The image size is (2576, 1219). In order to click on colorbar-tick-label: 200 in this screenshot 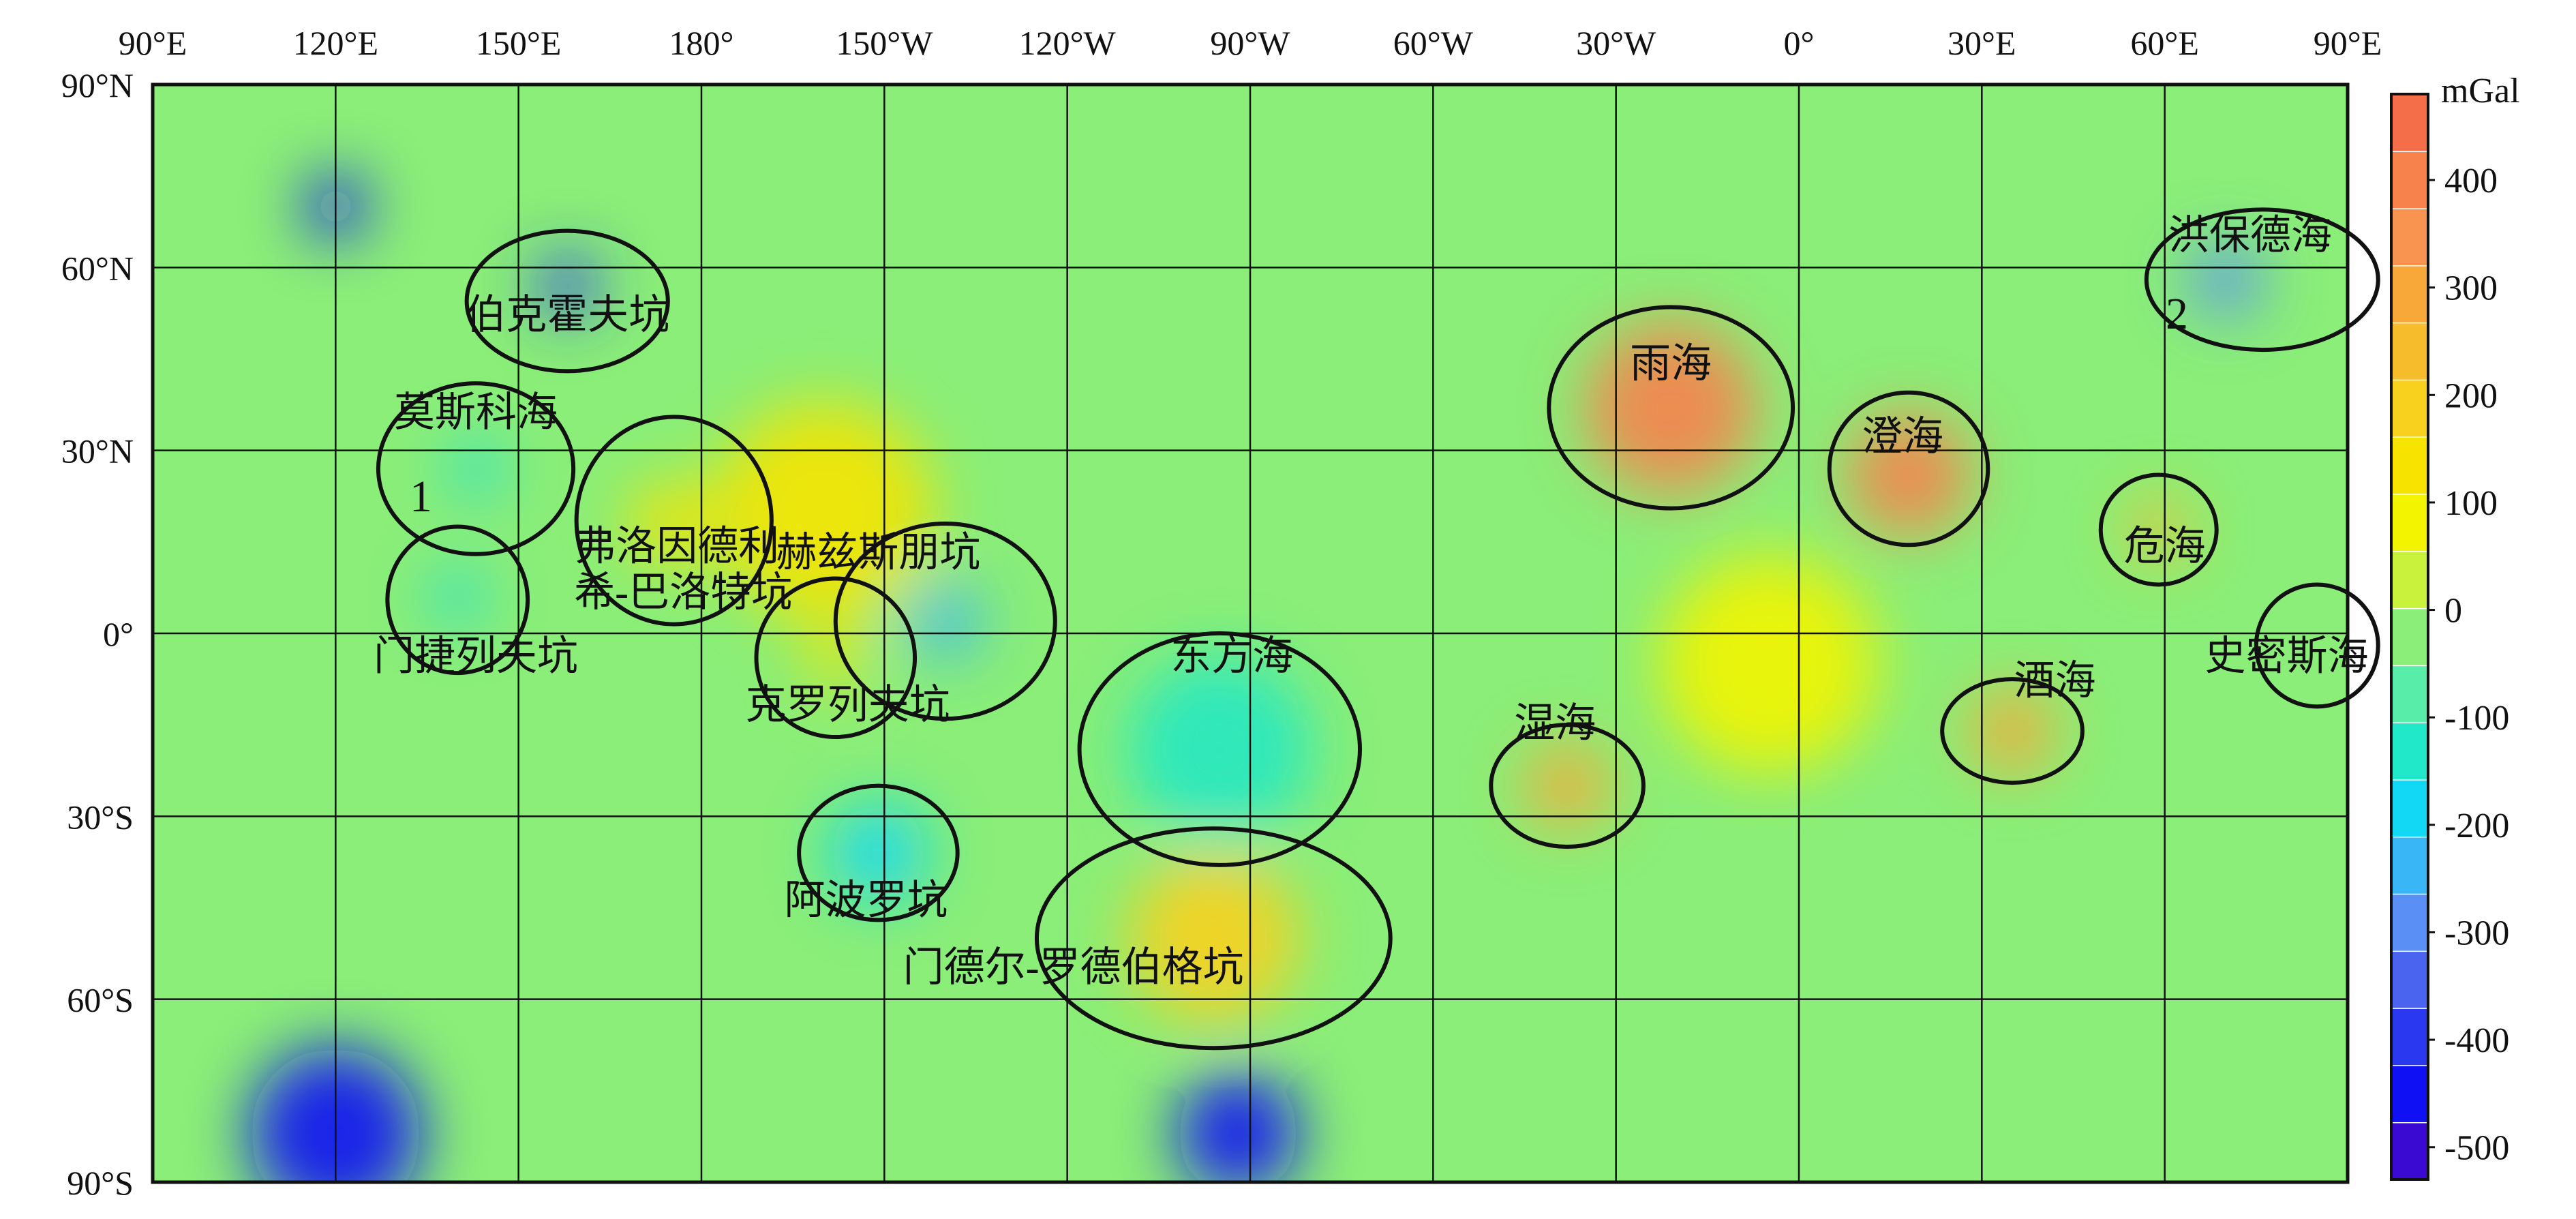, I will do `click(2471, 395)`.